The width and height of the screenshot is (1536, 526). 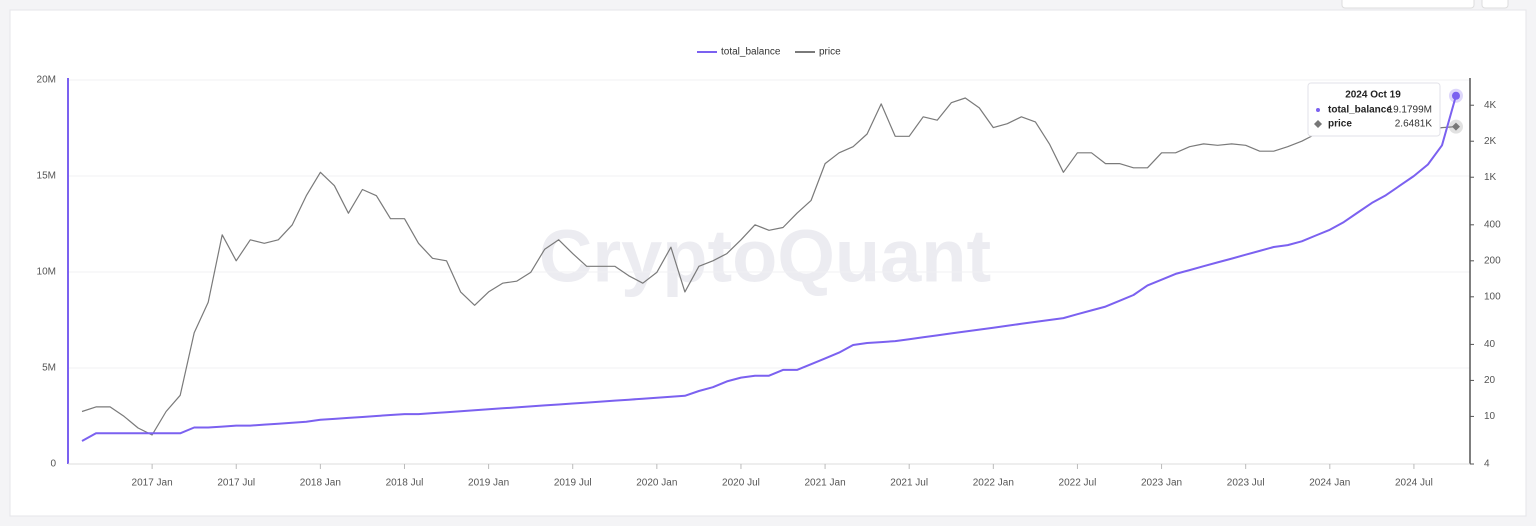 What do you see at coordinates (1487, 464) in the screenshot?
I see `y2-tick-label: 4` at bounding box center [1487, 464].